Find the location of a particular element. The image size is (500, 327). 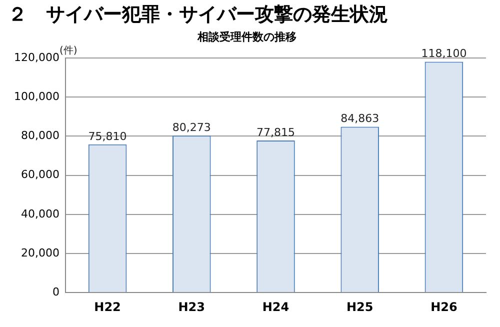

data-label: 84,863 is located at coordinates (360, 119).